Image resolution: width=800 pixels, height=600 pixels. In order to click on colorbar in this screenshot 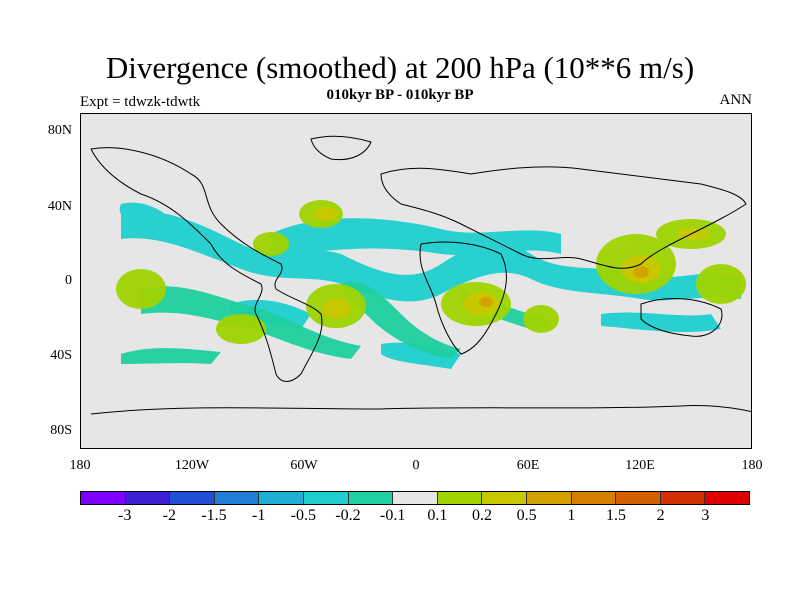, I will do `click(415, 498)`.